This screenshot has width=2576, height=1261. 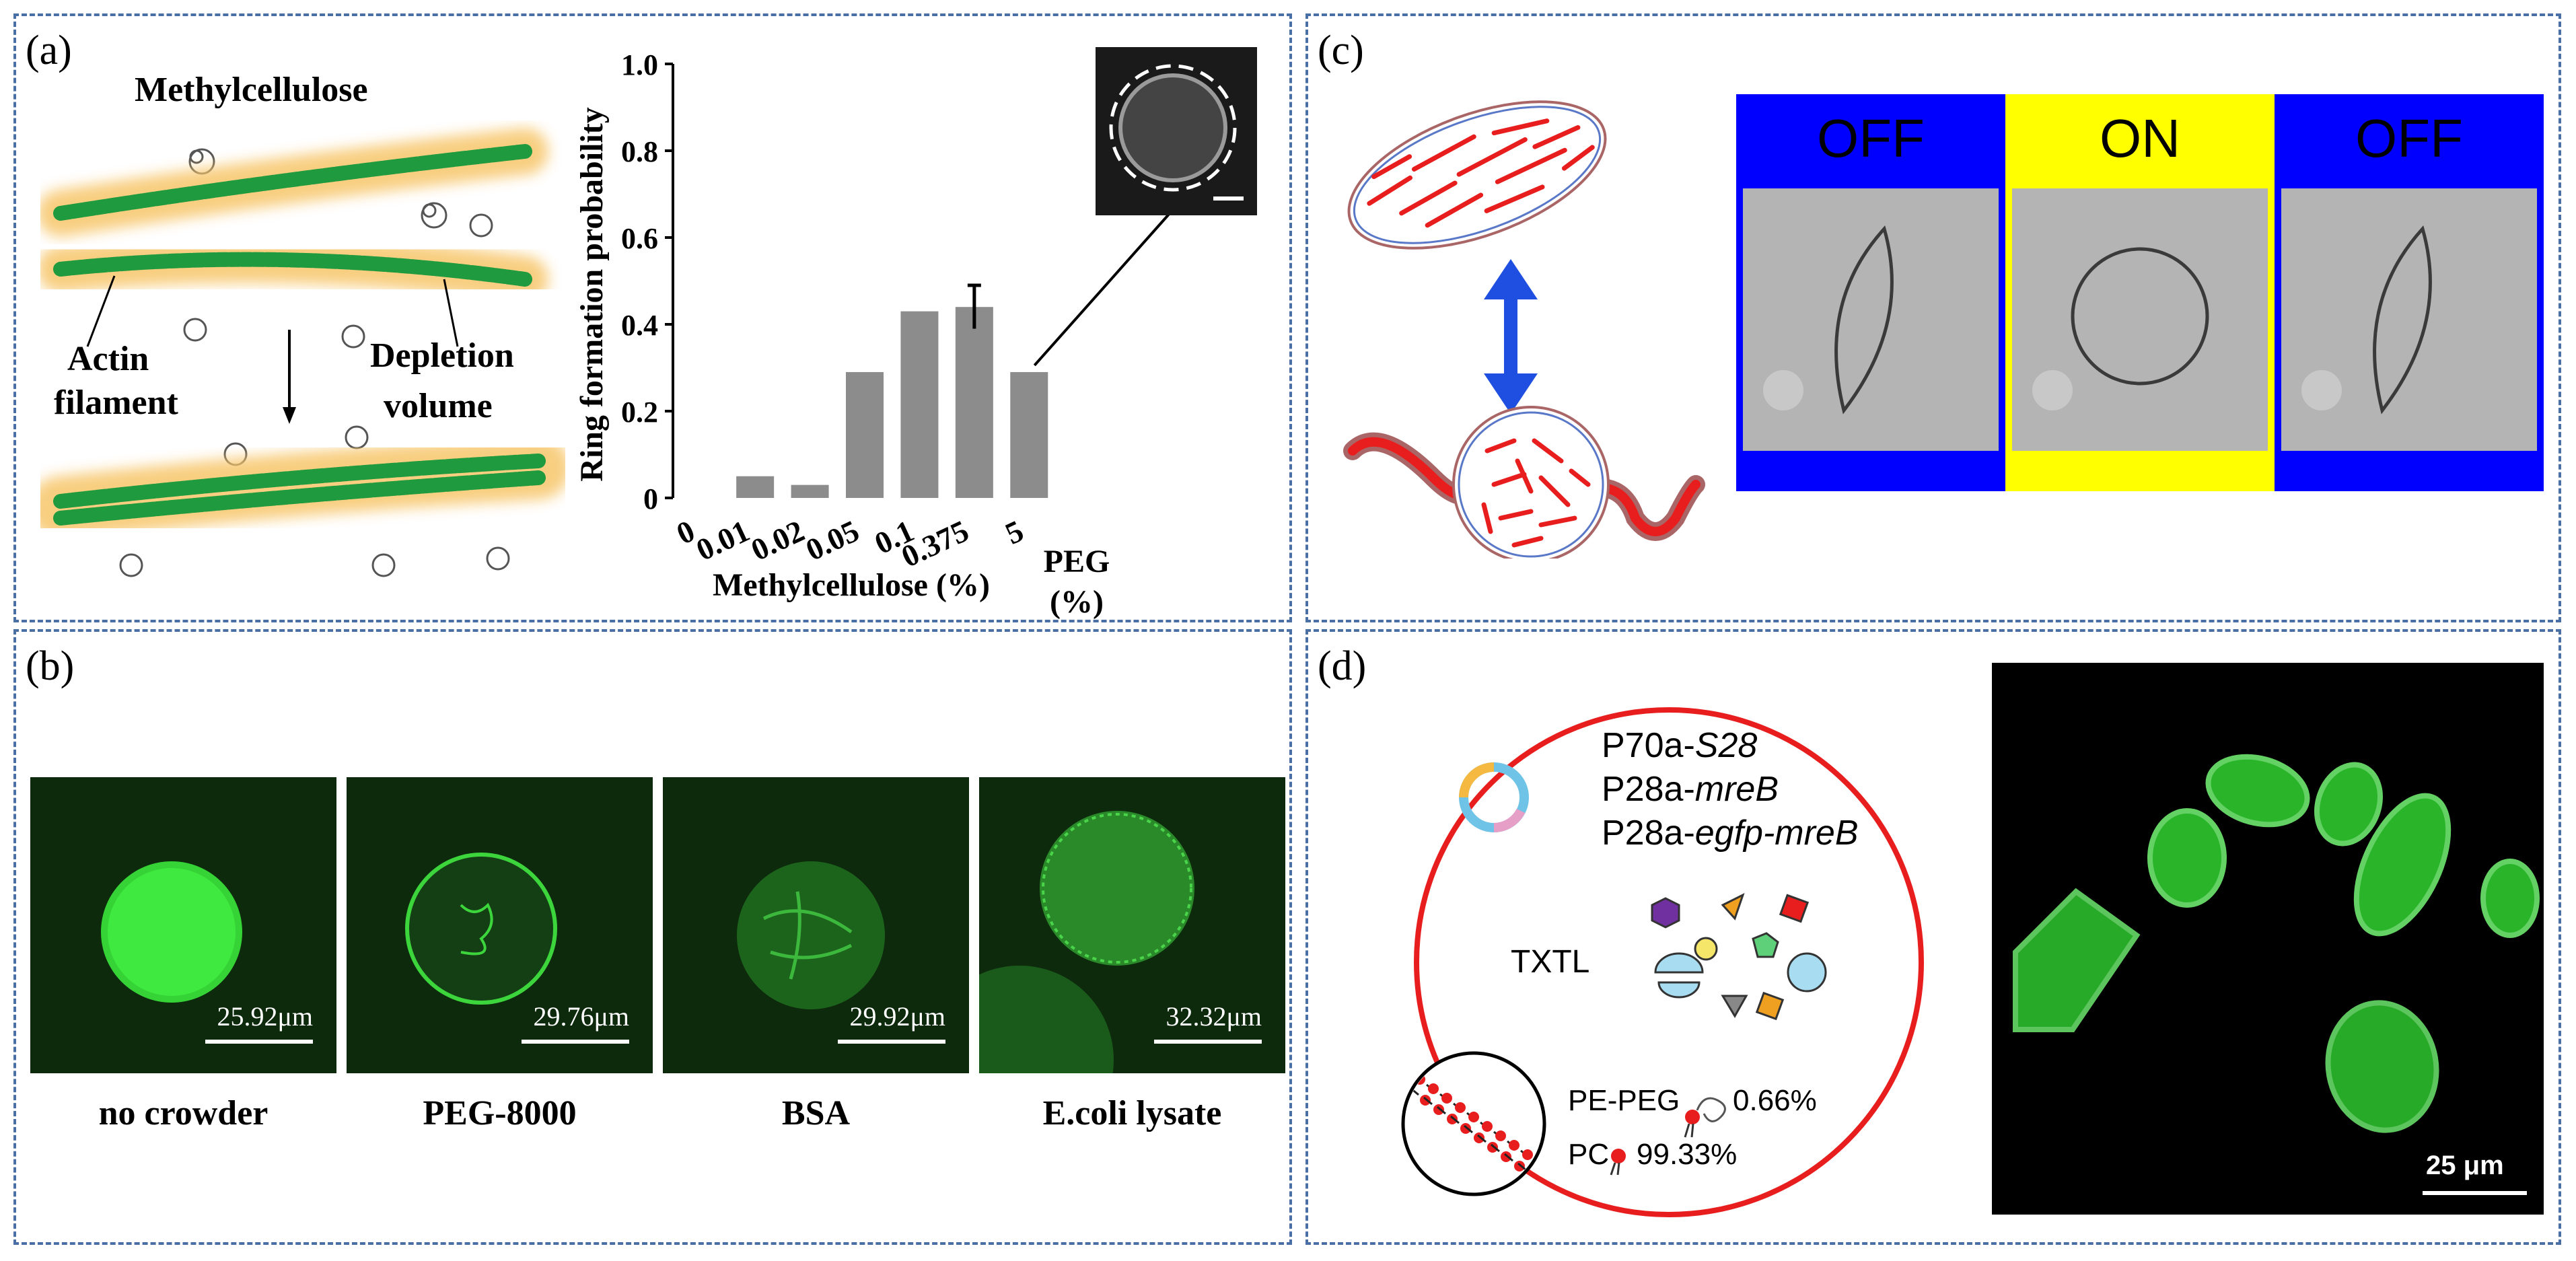 What do you see at coordinates (1494, 797) in the screenshot?
I see `plasmid-icon` at bounding box center [1494, 797].